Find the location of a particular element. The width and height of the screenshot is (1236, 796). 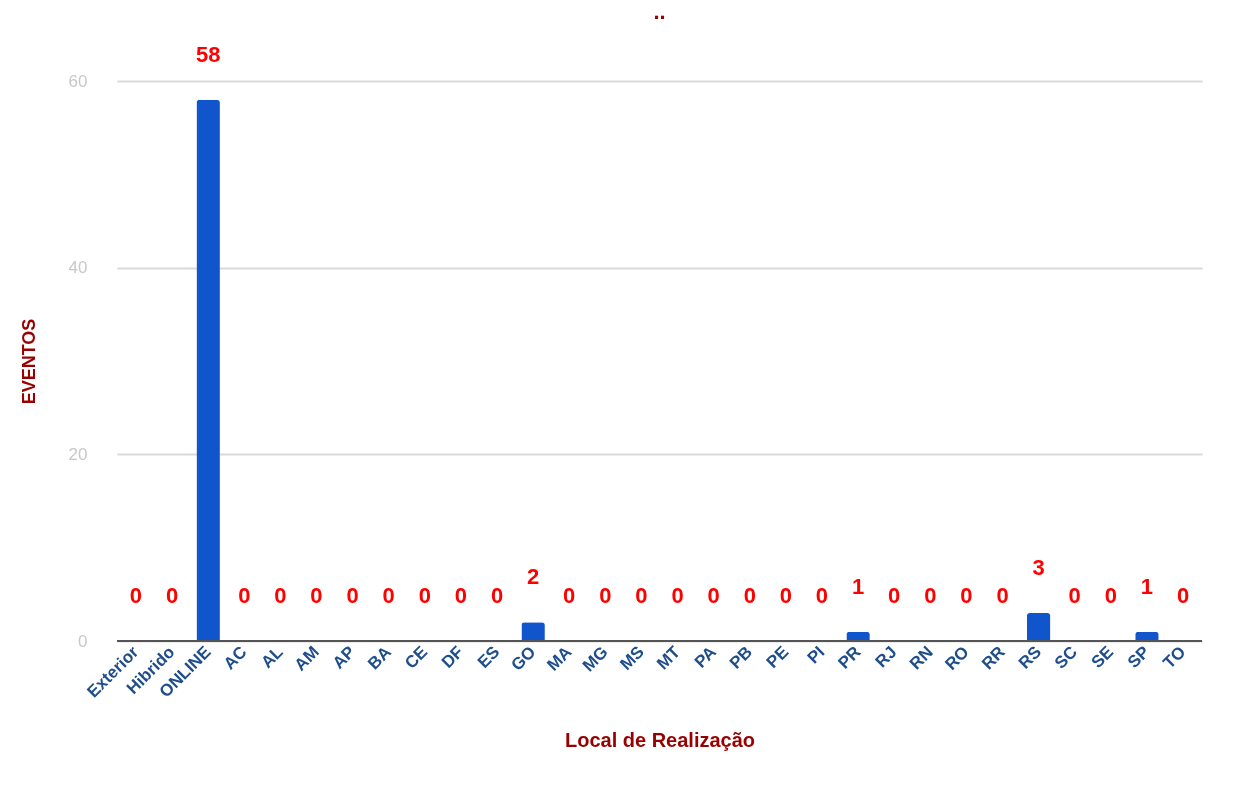

x-tick-label: AL is located at coordinates (272, 657).